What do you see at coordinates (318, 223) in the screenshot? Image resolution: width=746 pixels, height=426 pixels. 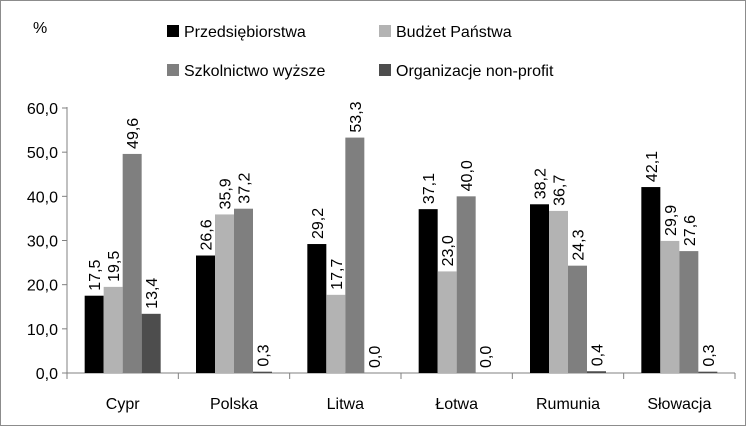 I see `data-label: 29,2` at bounding box center [318, 223].